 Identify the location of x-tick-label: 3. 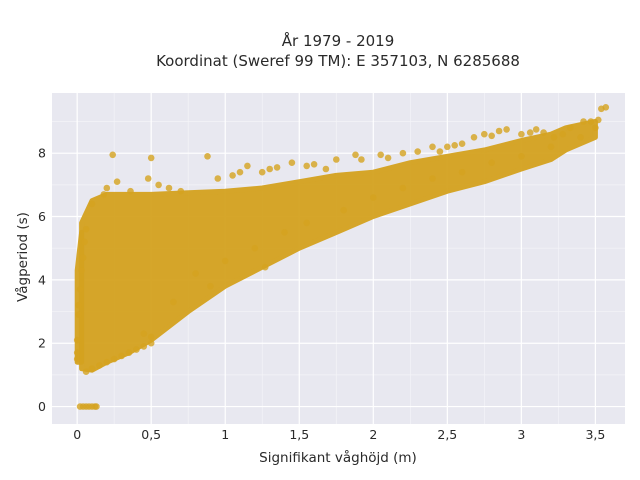
(521, 434).